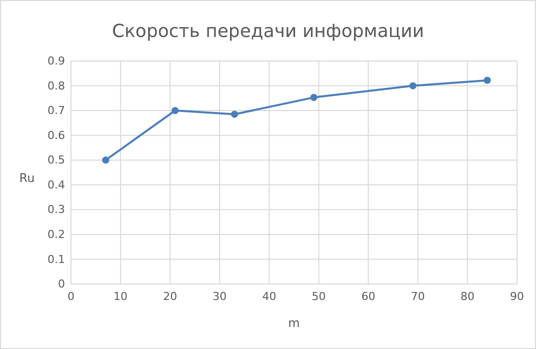  I want to click on x-tick-label: 50, so click(319, 296).